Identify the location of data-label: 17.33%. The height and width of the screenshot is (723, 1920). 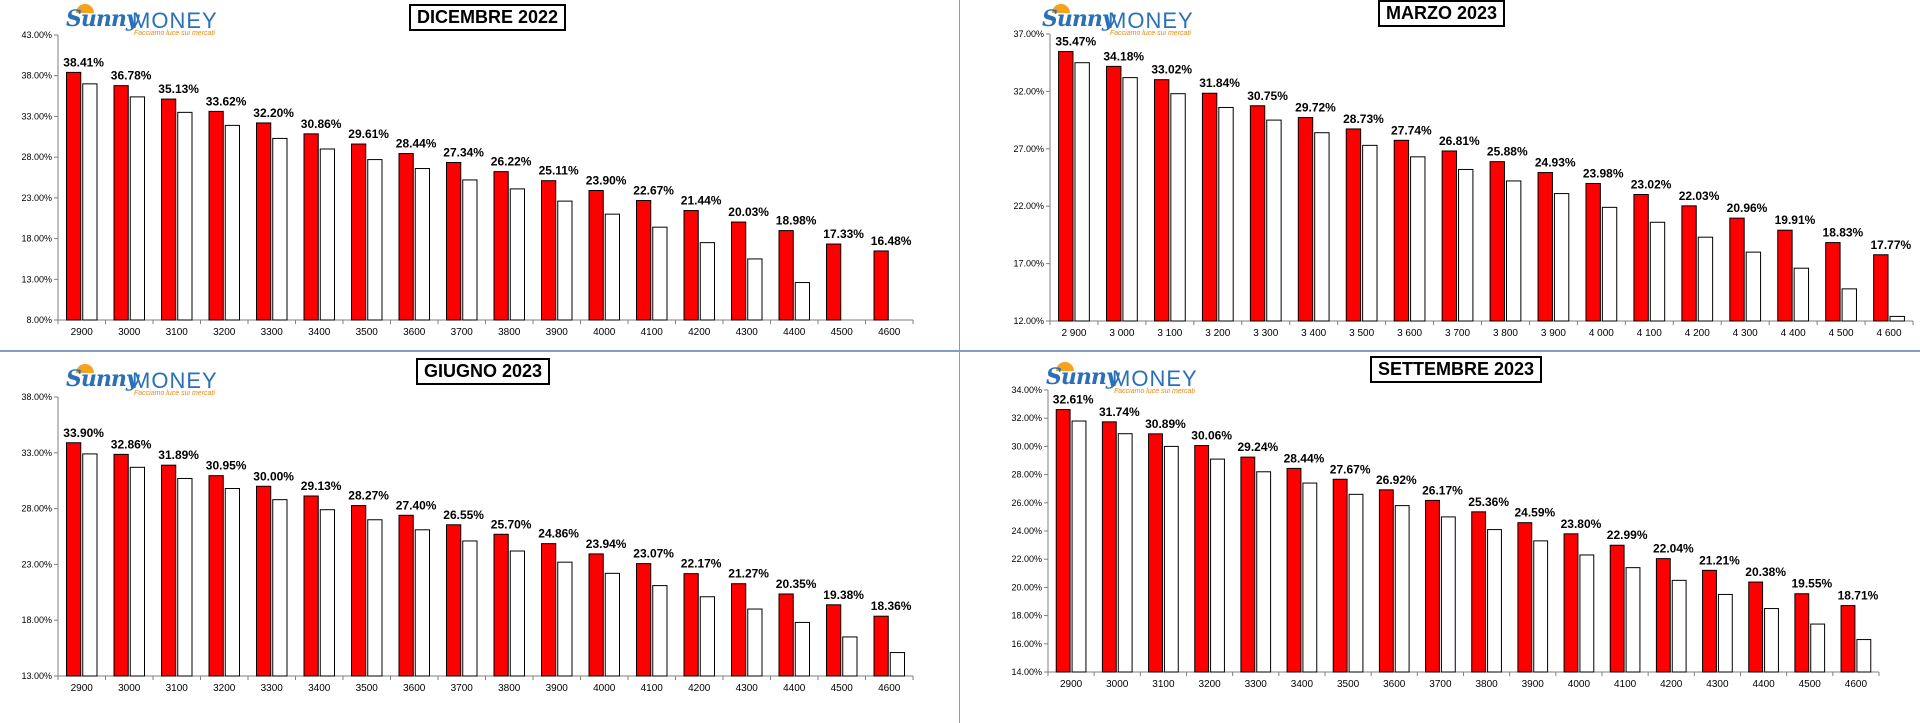
(843, 234).